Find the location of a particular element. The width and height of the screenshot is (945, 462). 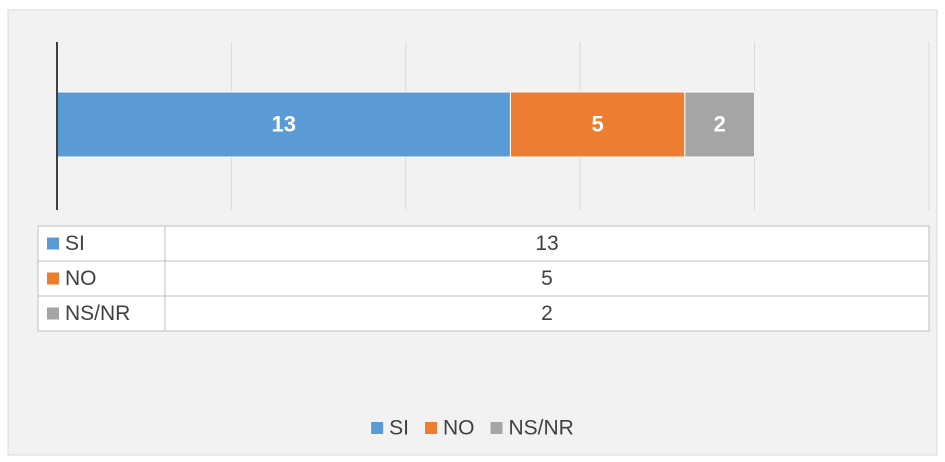

table-series-name: NO is located at coordinates (81, 278).